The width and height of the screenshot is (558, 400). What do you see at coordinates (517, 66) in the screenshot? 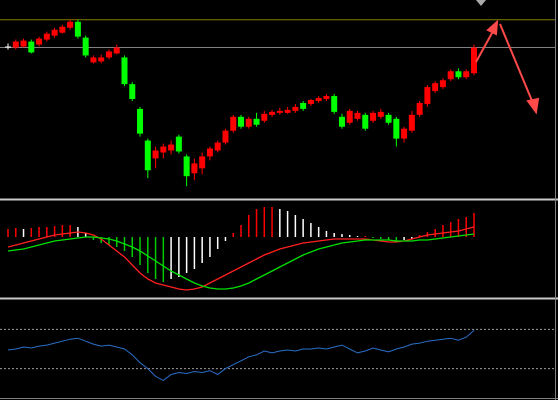
I see `arrow-down` at bounding box center [517, 66].